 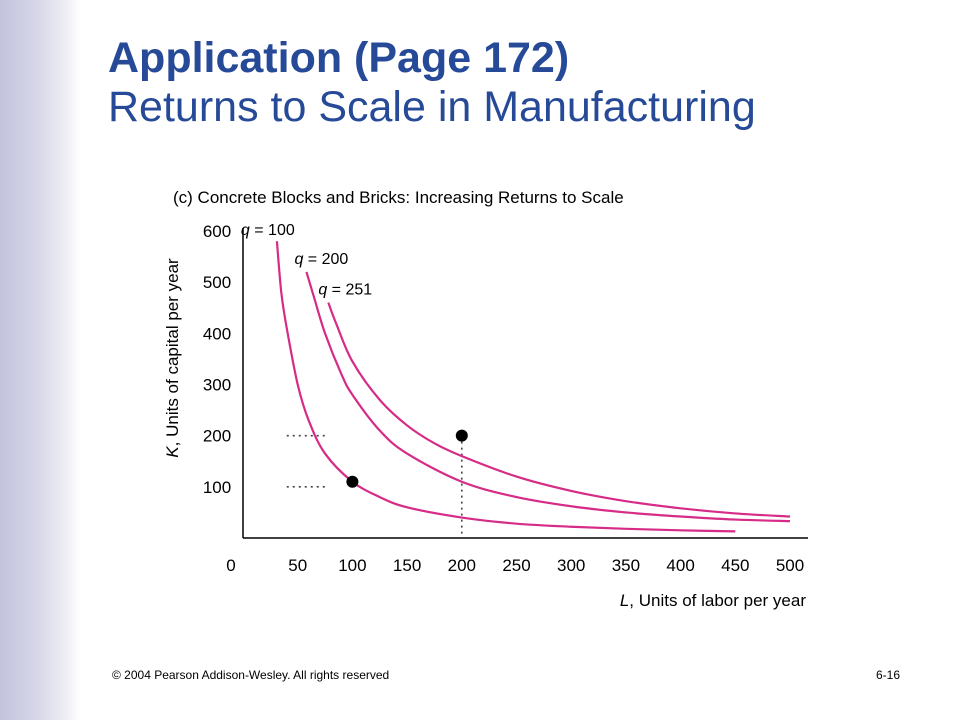 I want to click on origin-label: 0, so click(x=230, y=565).